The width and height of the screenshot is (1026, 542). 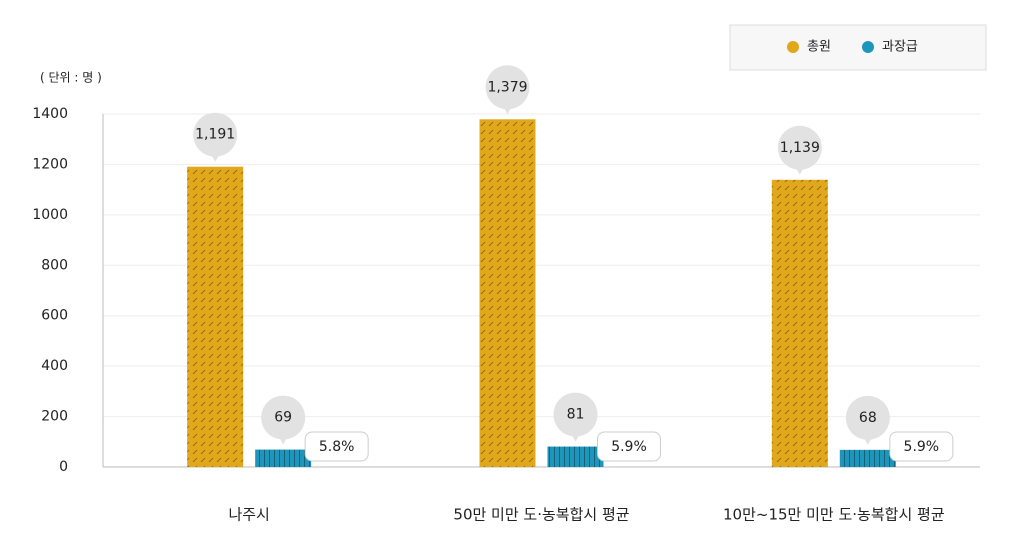 I want to click on legend-label: 과장급, so click(x=900, y=47).